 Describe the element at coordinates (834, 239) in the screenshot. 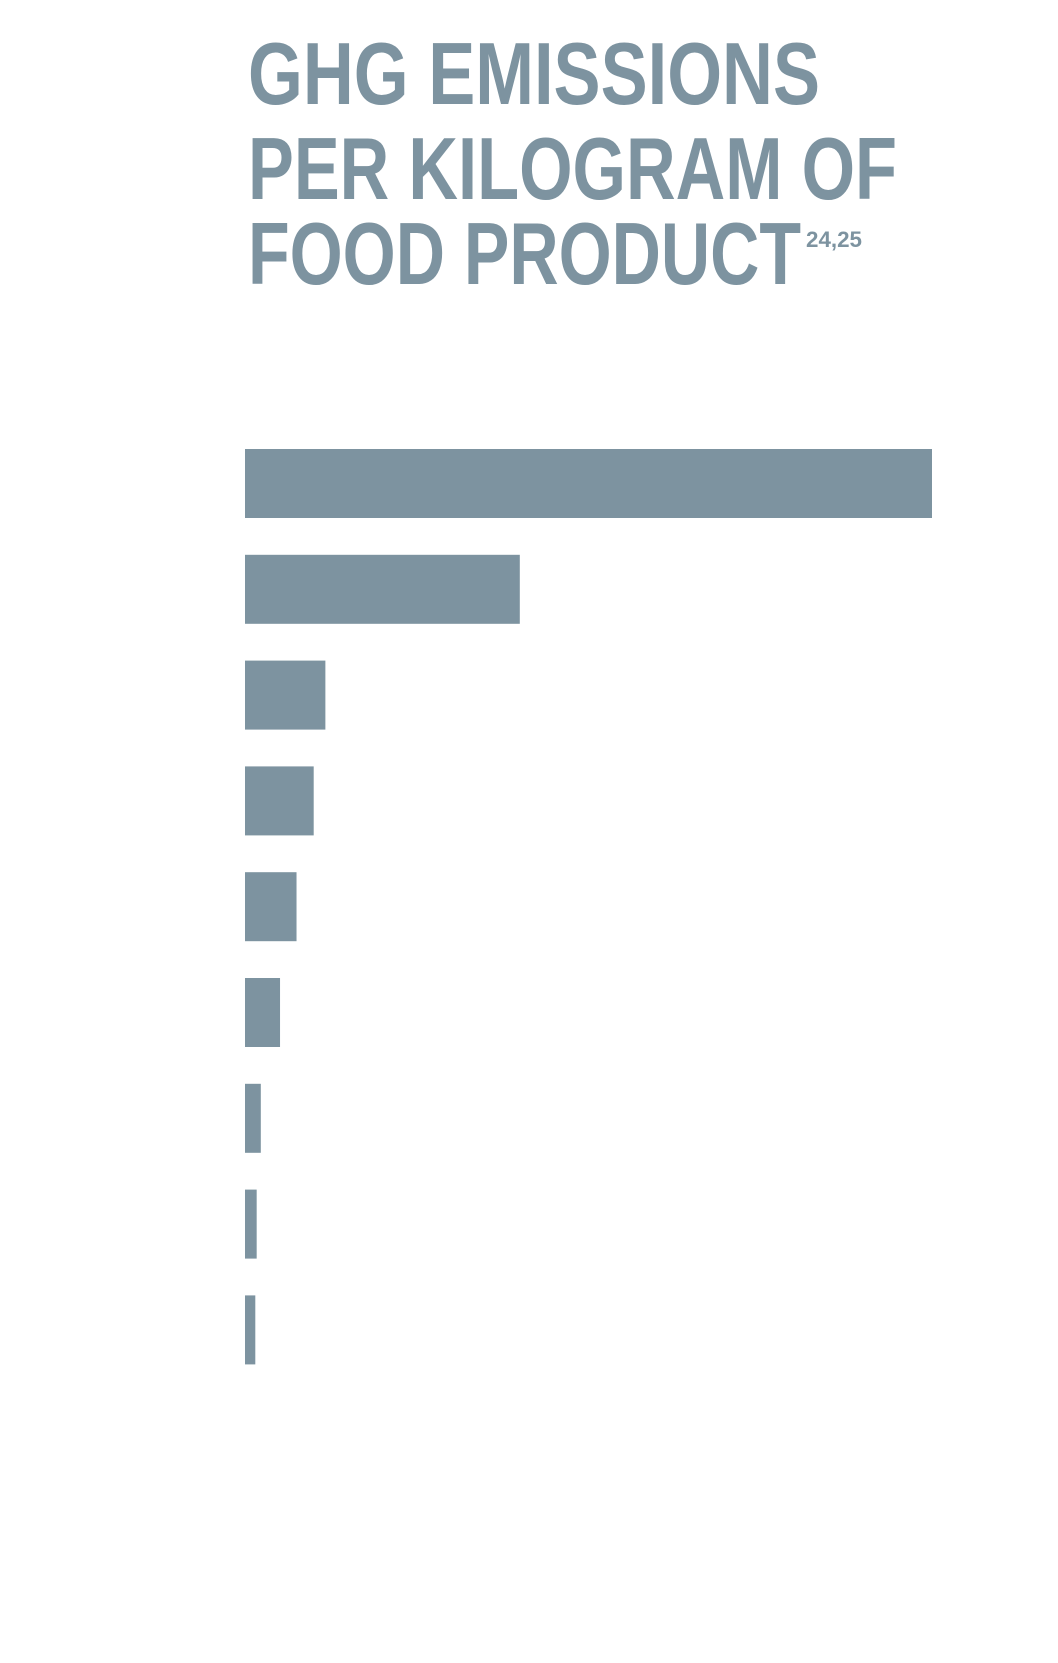

I see `title-note: 24,25` at that location.